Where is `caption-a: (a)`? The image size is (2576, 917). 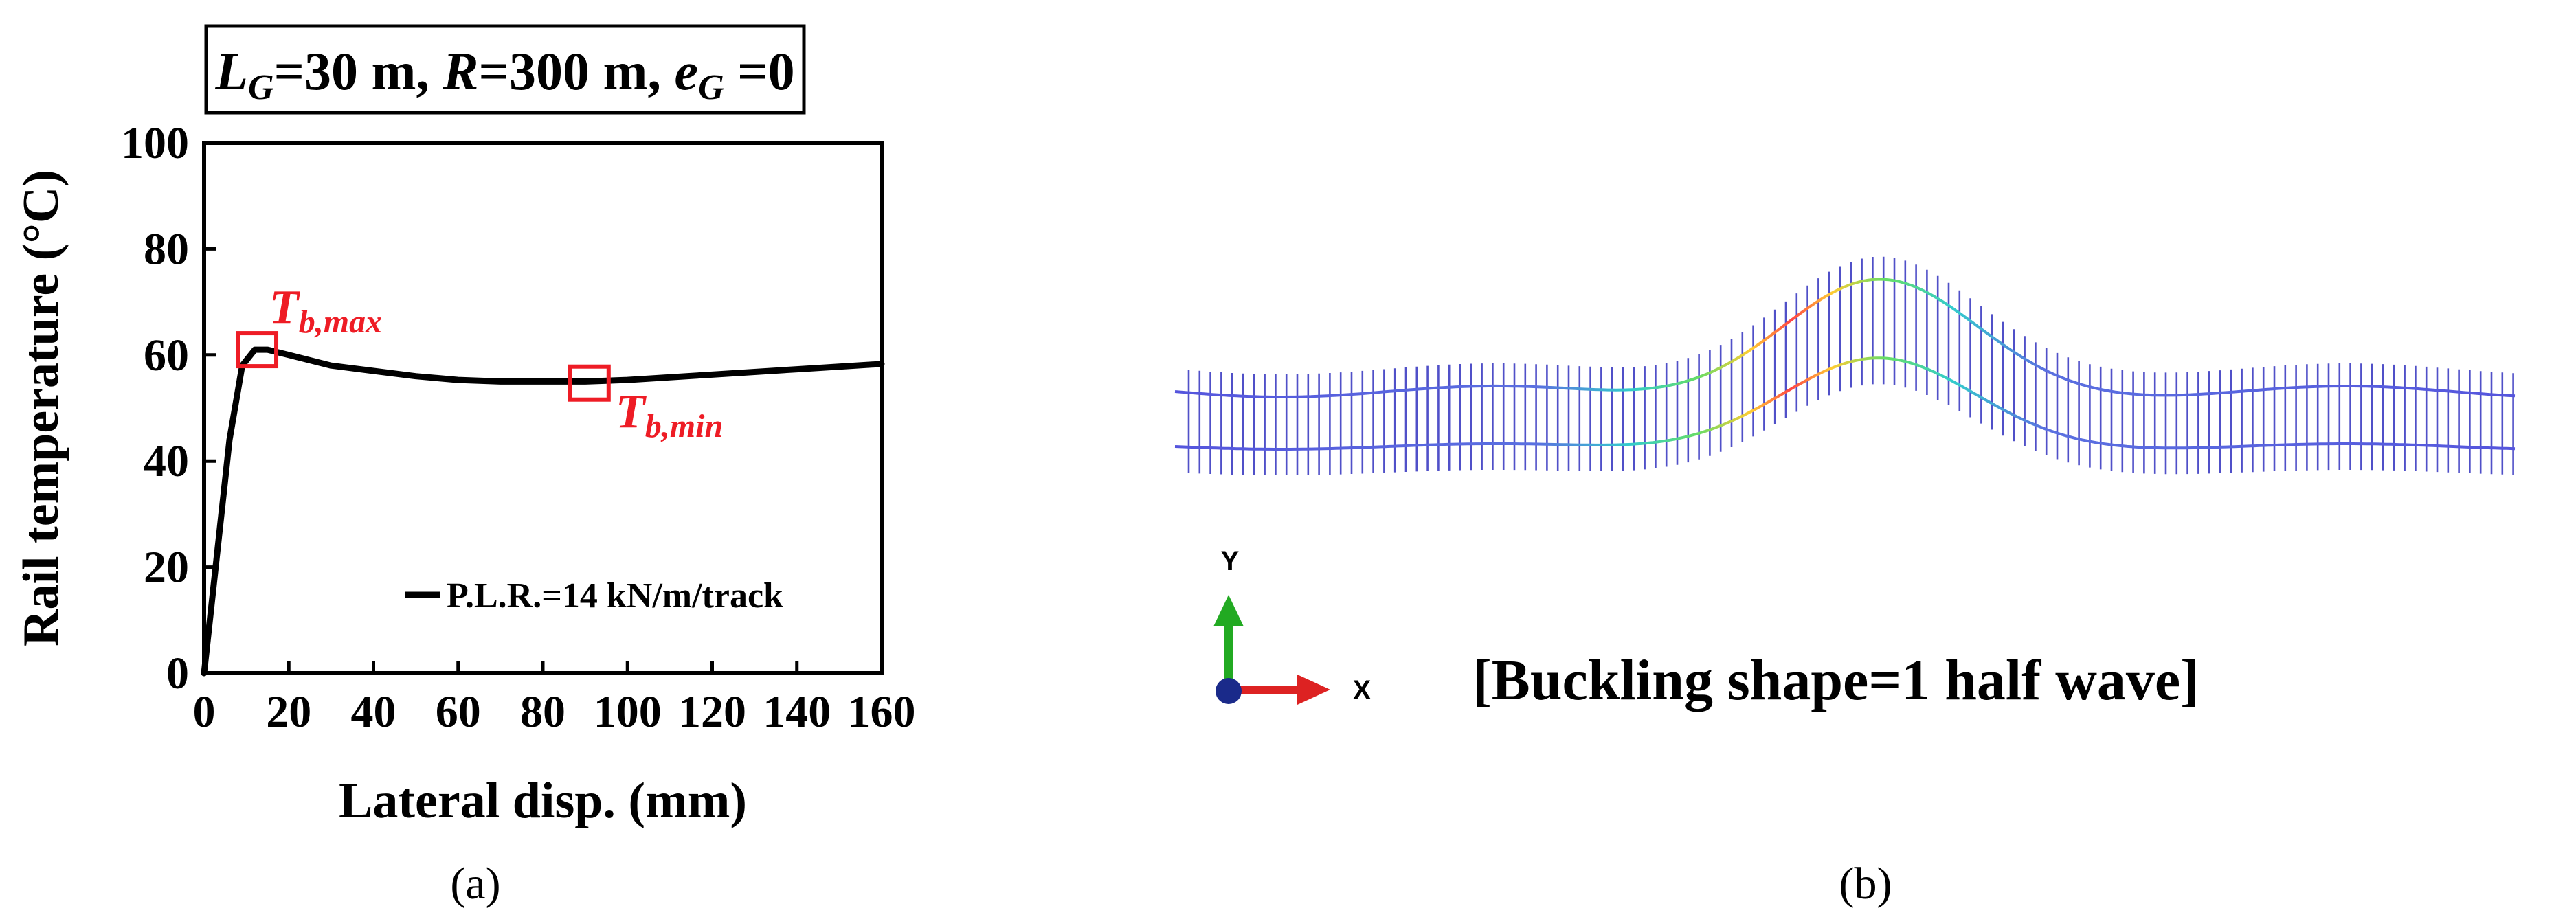
caption-a: (a) is located at coordinates (475, 884).